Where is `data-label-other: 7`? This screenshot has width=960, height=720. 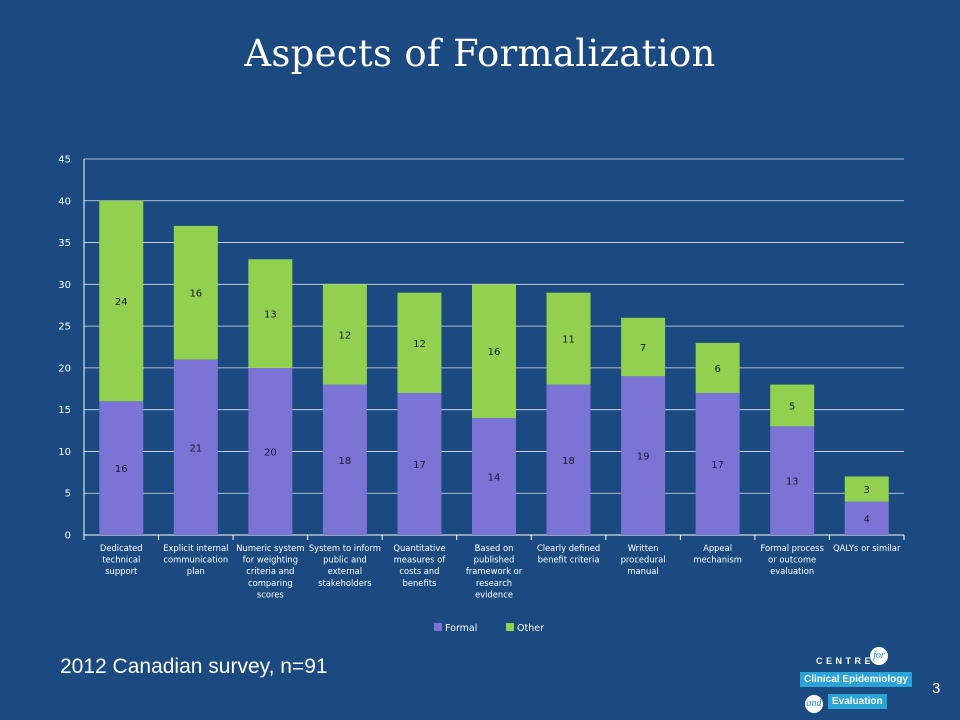
data-label-other: 7 is located at coordinates (643, 348).